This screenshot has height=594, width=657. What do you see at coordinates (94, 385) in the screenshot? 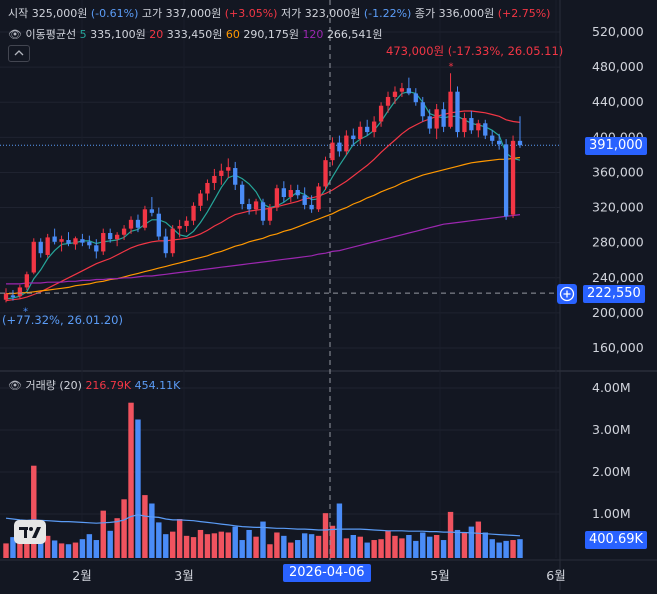
I see `volume-legend: 👁 거래량 (20) 216.79K 454.11K` at bounding box center [94, 385].